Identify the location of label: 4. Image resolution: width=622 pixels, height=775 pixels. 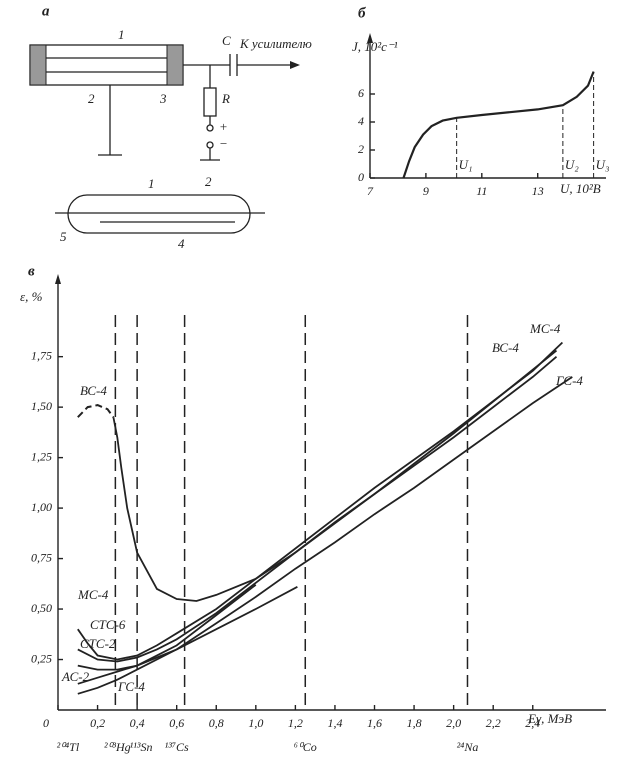
(181, 243).